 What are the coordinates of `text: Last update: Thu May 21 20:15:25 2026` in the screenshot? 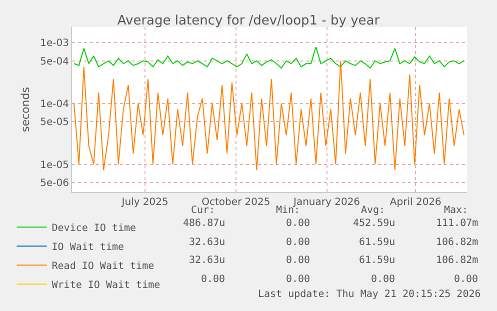 It's located at (369, 294).